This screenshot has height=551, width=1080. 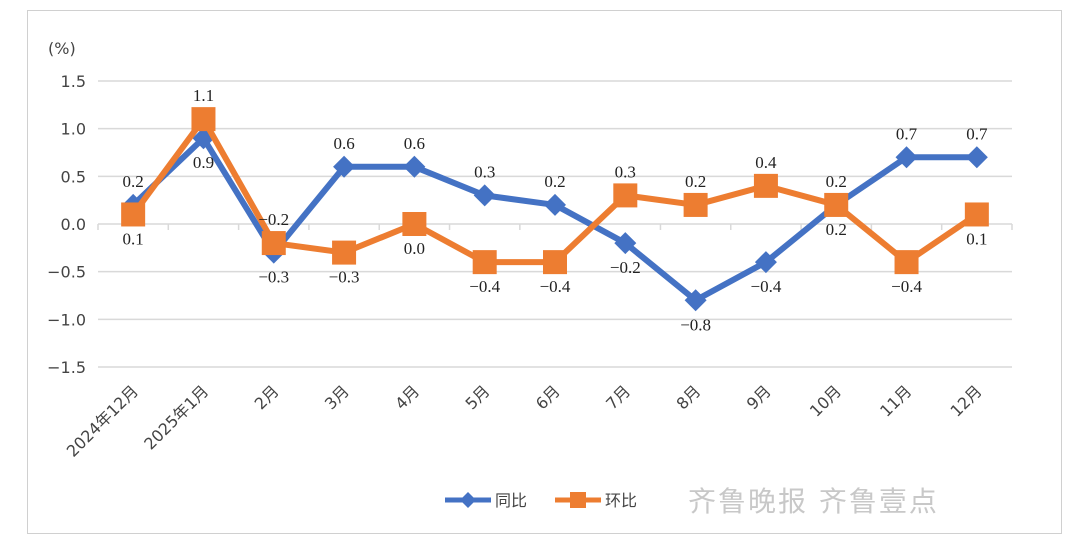 What do you see at coordinates (73, 81) in the screenshot?
I see `y-tick-label: 1.5` at bounding box center [73, 81].